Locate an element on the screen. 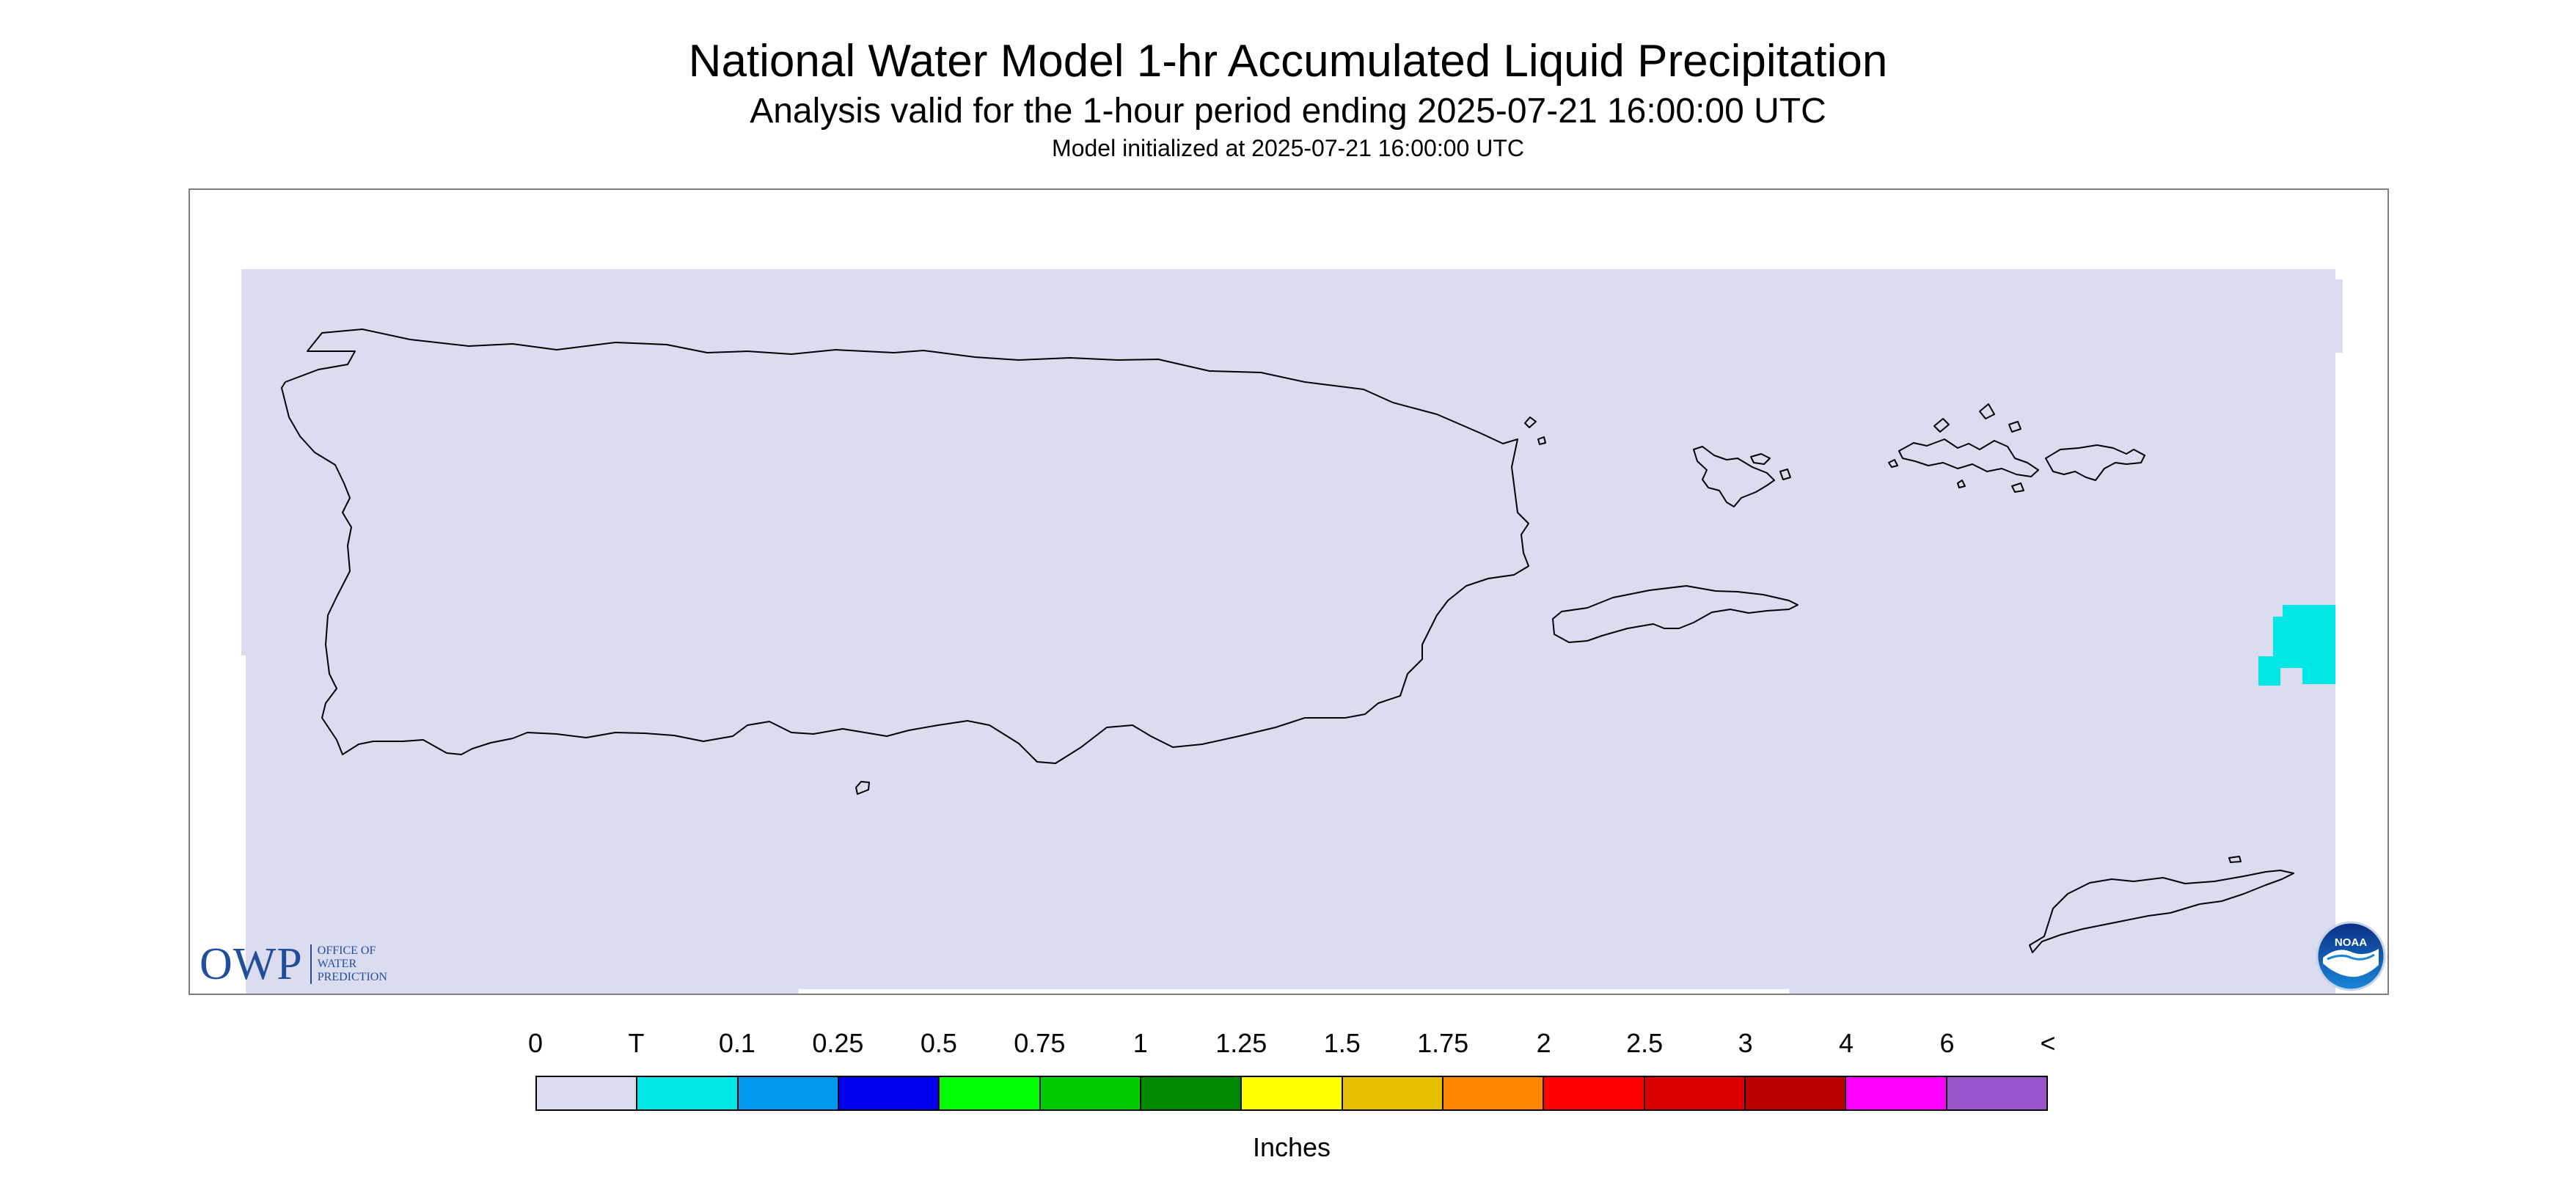  legend-colorbar is located at coordinates (1291, 1093).